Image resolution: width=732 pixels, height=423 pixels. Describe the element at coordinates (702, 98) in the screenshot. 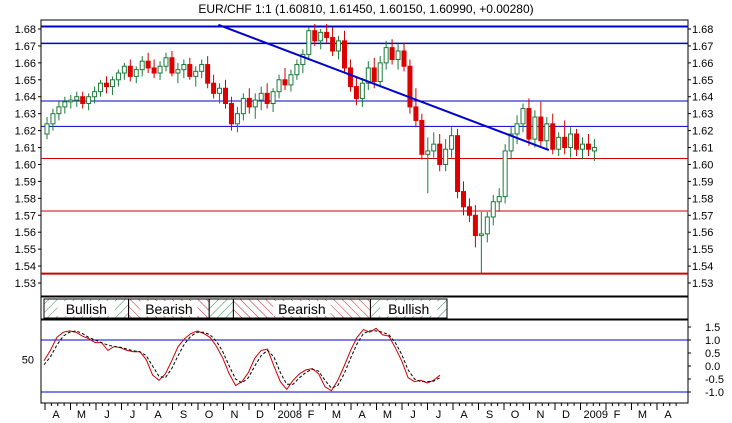

I see `y-tick-label-right: 1.64` at that location.